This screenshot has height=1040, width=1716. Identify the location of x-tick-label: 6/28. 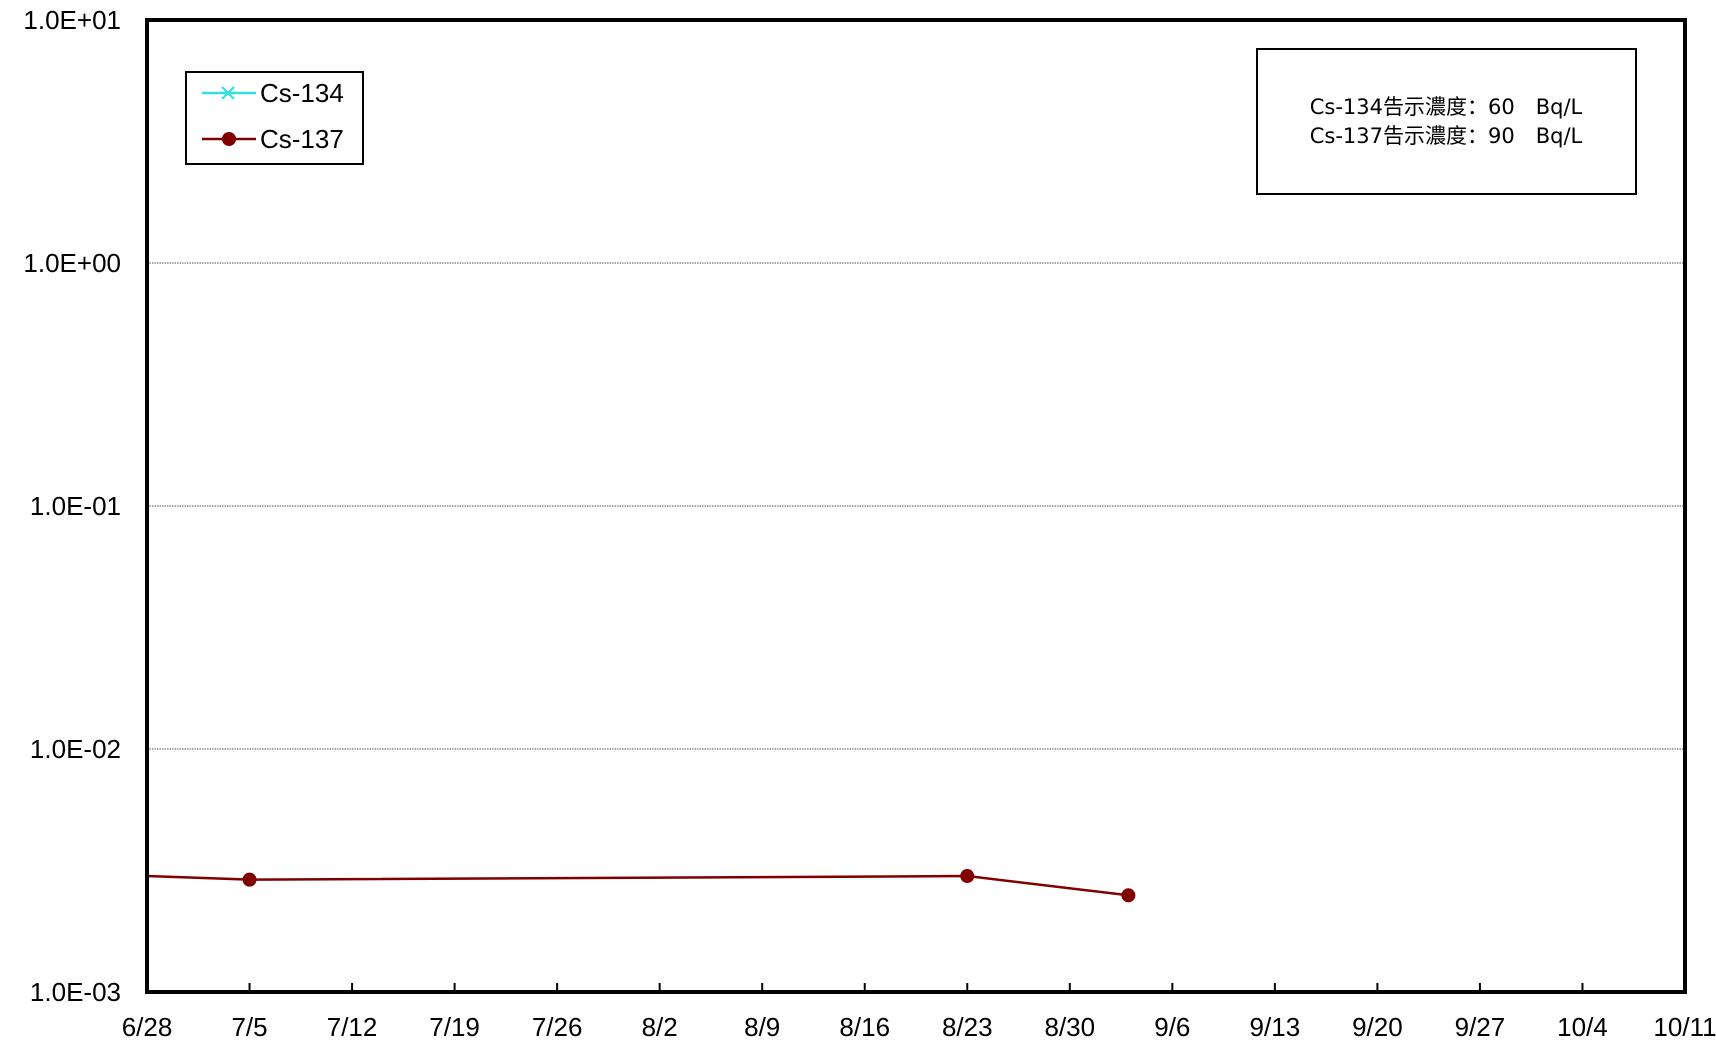
(147, 1026).